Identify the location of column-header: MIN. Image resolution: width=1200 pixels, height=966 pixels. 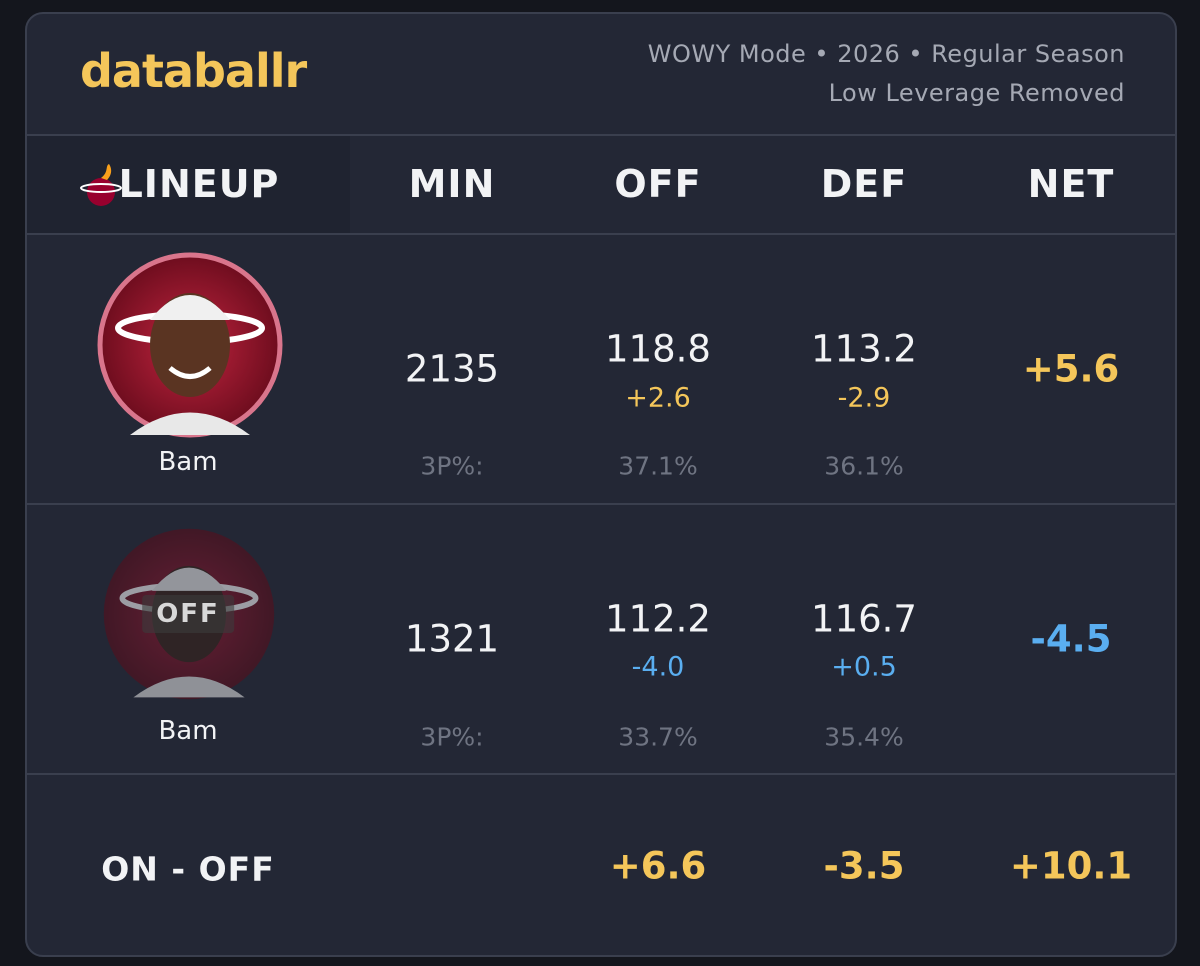
(452, 184).